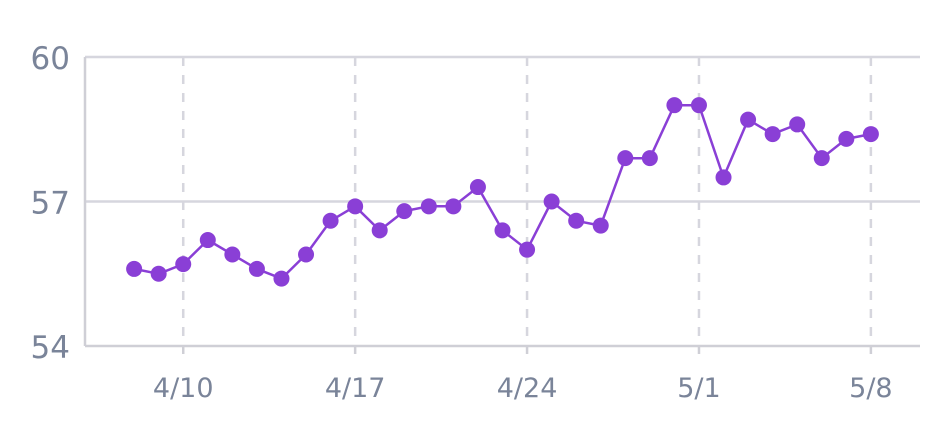 This screenshot has width=941, height=431. Describe the element at coordinates (50, 348) in the screenshot. I see `y-tick-label: 54` at that location.